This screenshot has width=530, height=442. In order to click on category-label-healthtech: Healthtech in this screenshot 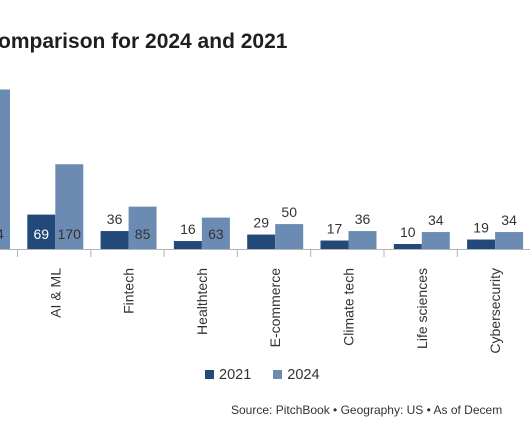, I will do `click(202, 301)`.